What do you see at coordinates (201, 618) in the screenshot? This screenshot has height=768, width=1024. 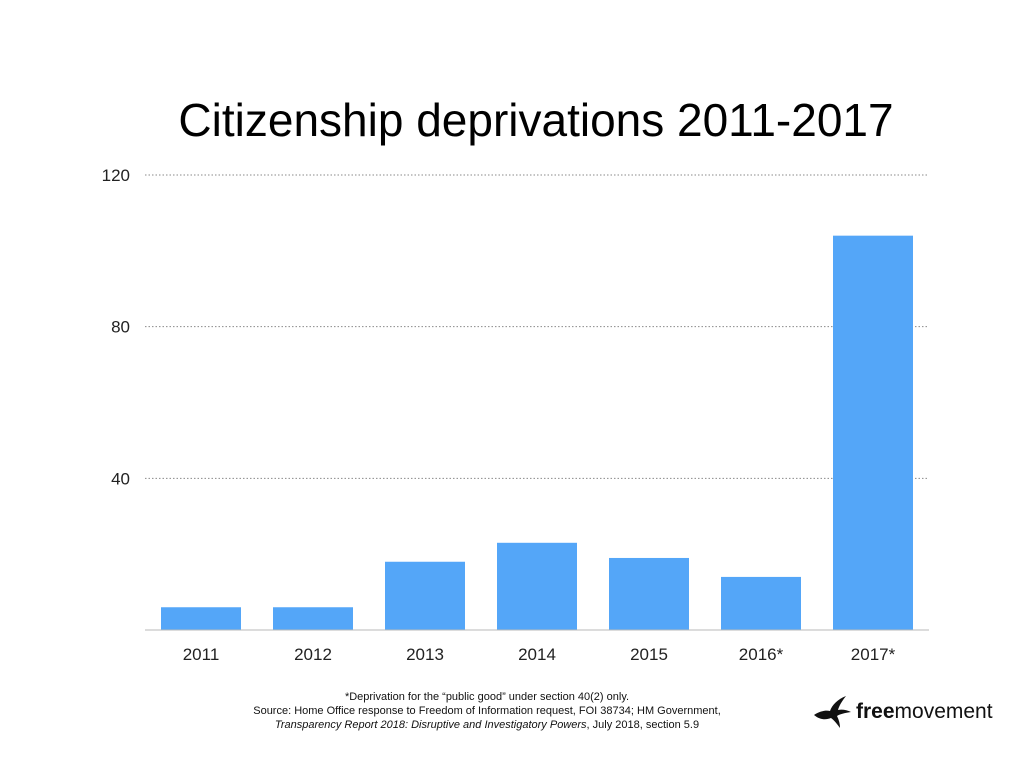 I see `bar-2011` at bounding box center [201, 618].